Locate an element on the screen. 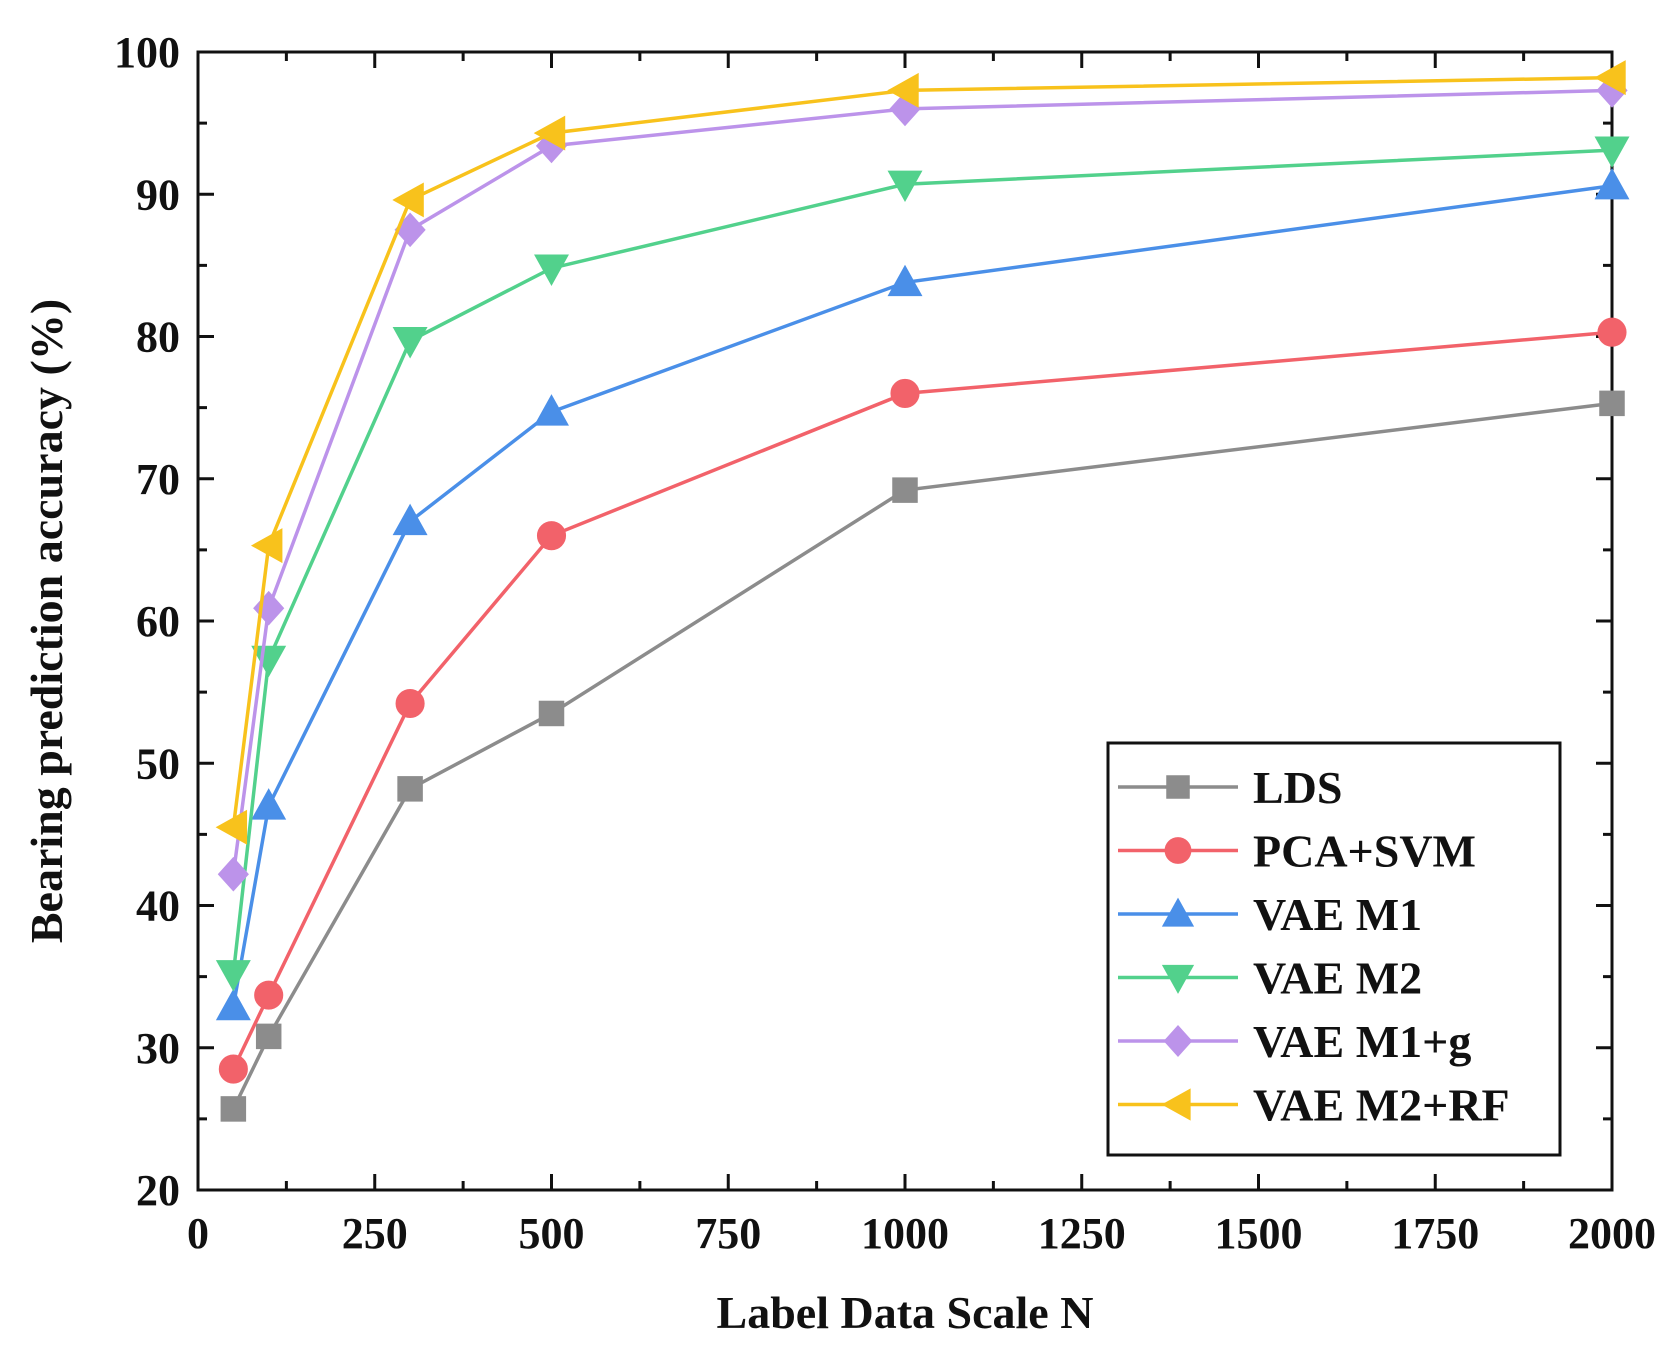 The image size is (1672, 1356). legend-item-vae-m2: VAE M2 is located at coordinates (1270, 978).